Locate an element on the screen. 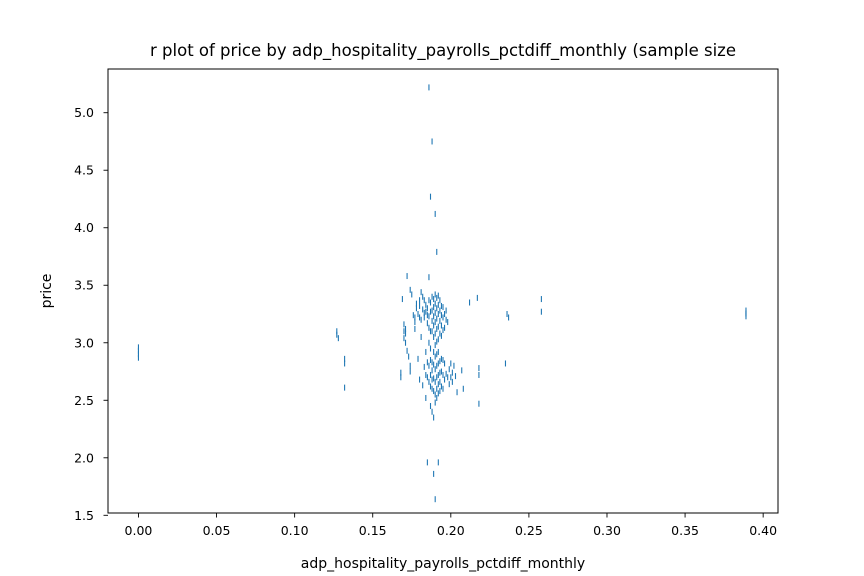 Image resolution: width=864 pixels, height=576 pixels. x-tick-label: 0.05 is located at coordinates (217, 530).